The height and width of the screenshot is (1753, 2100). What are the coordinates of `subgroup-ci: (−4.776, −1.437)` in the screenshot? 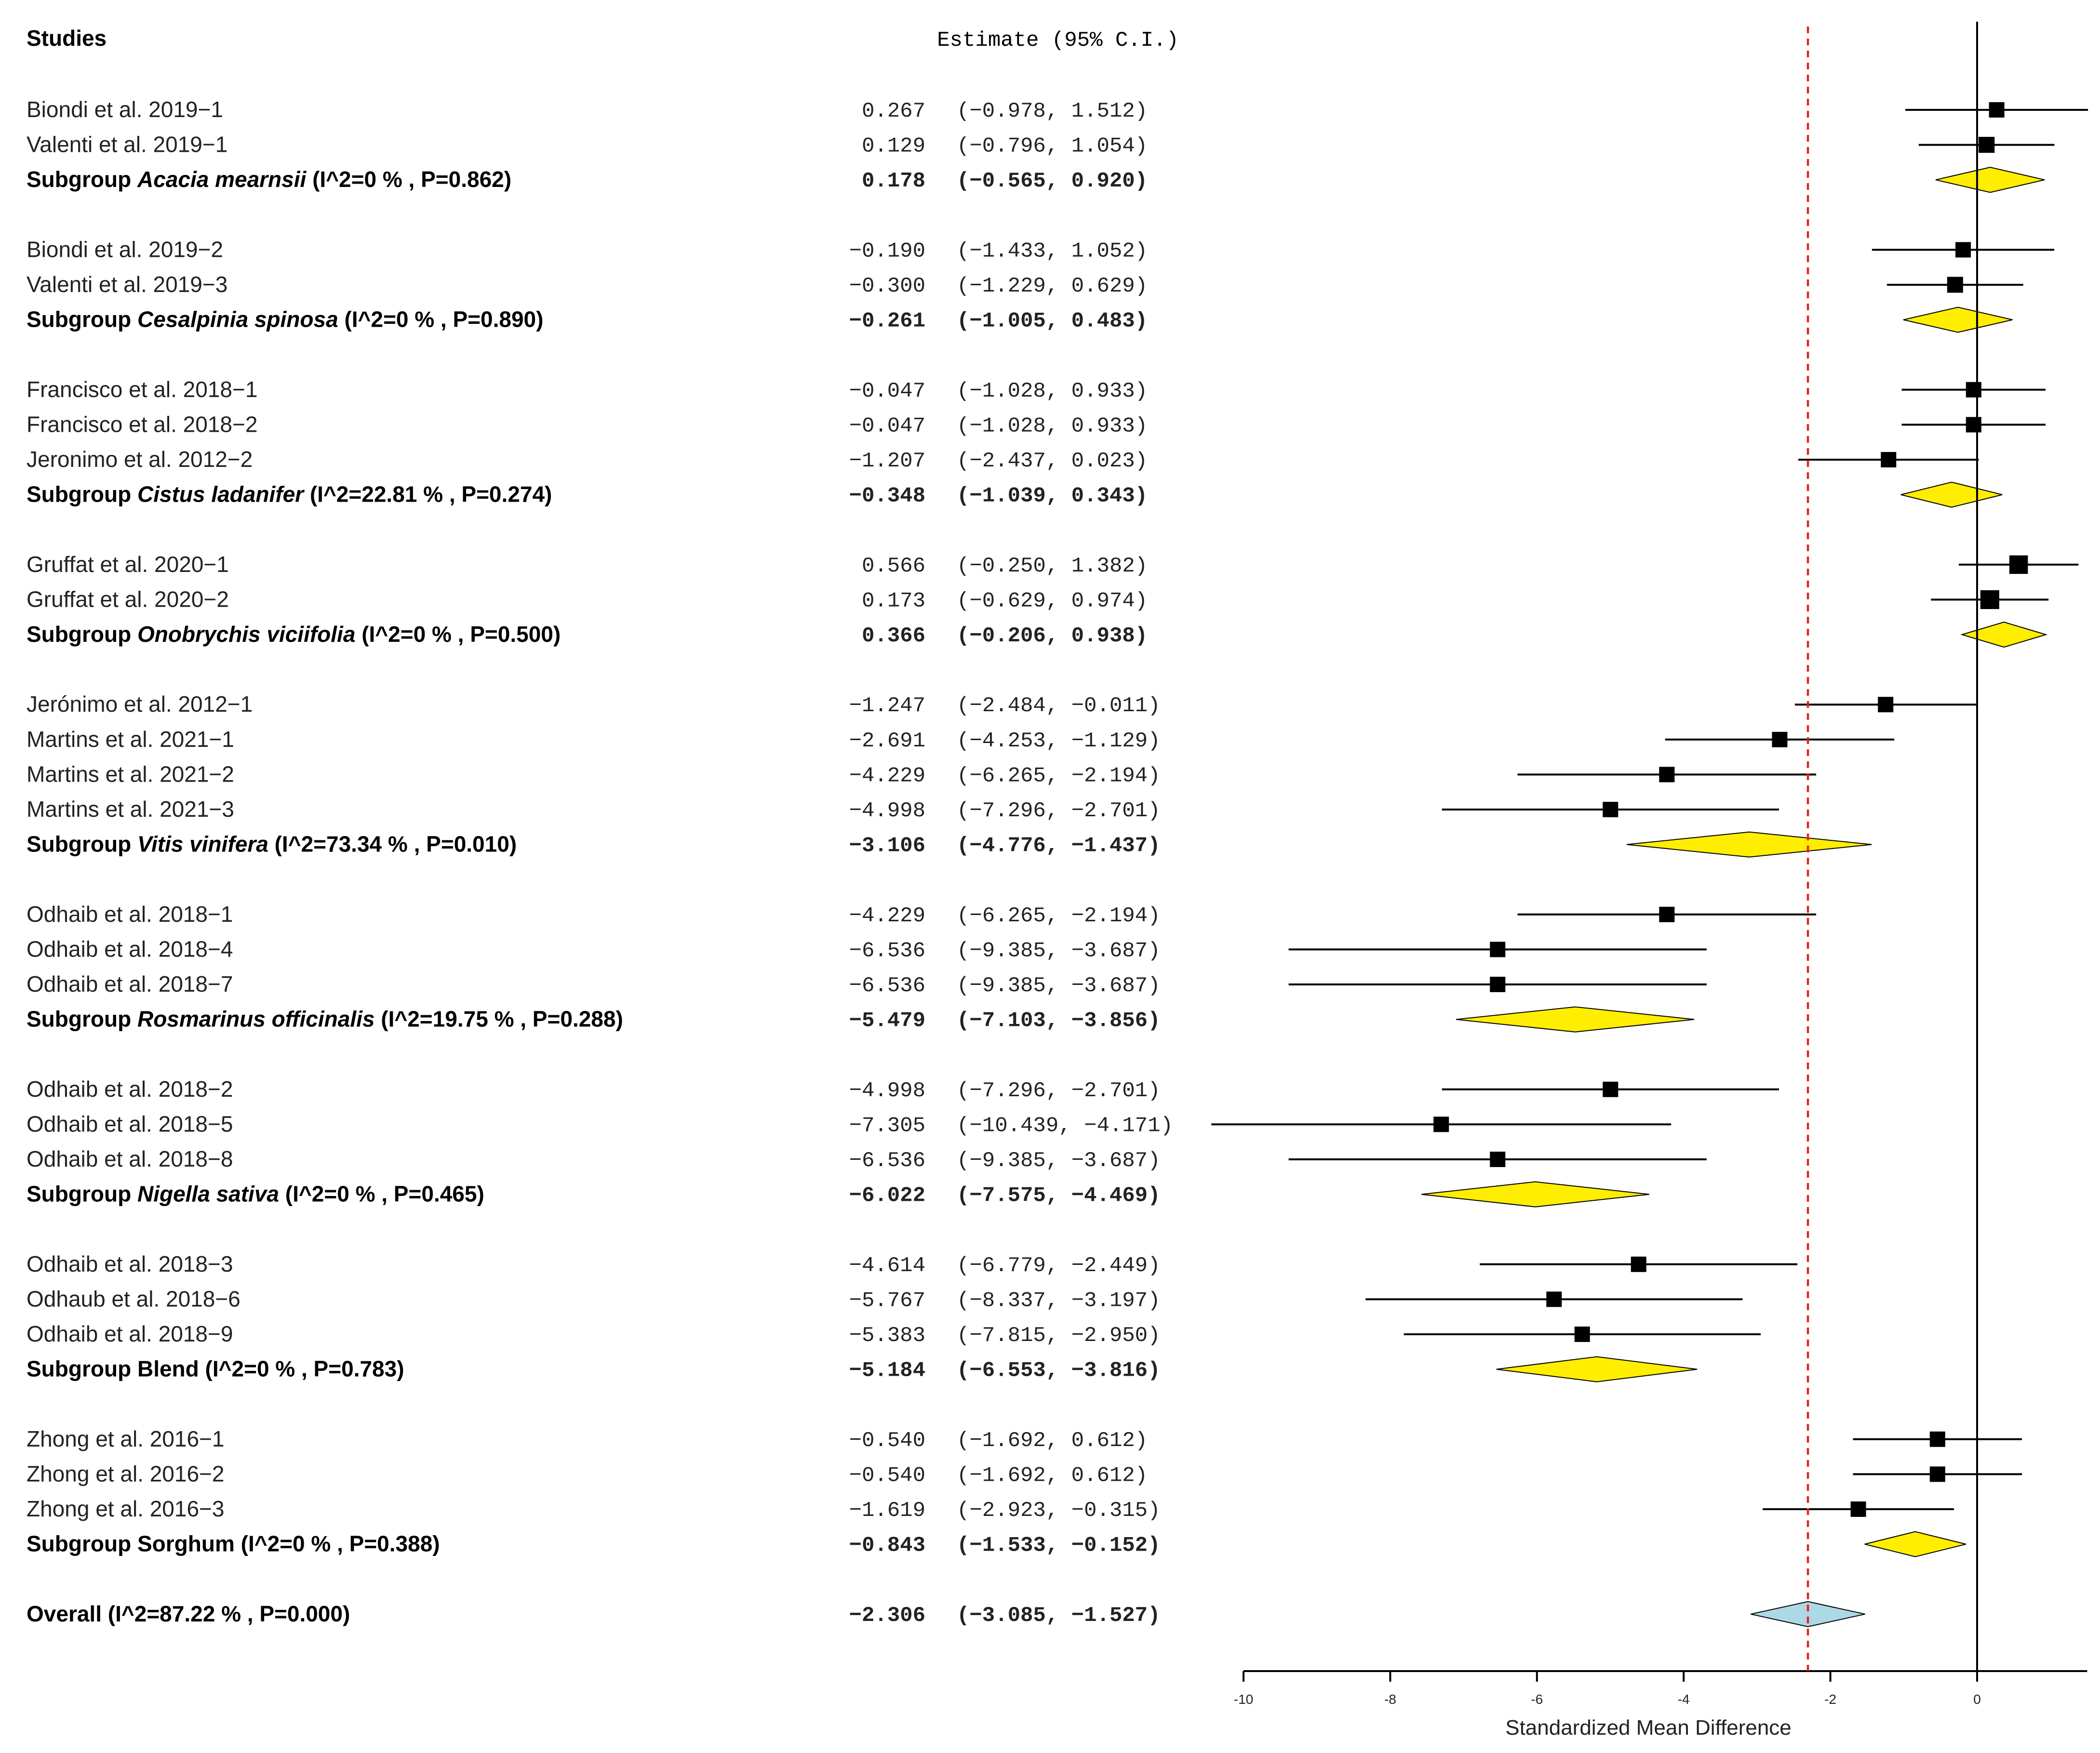 It's located at (1058, 846).